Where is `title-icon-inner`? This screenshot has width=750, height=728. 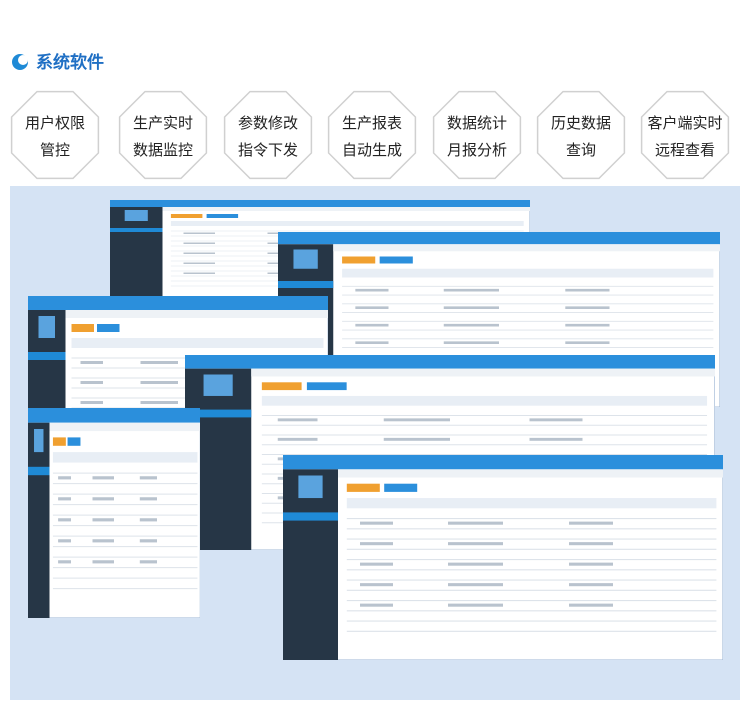
title-icon-inner is located at coordinates (23, 60).